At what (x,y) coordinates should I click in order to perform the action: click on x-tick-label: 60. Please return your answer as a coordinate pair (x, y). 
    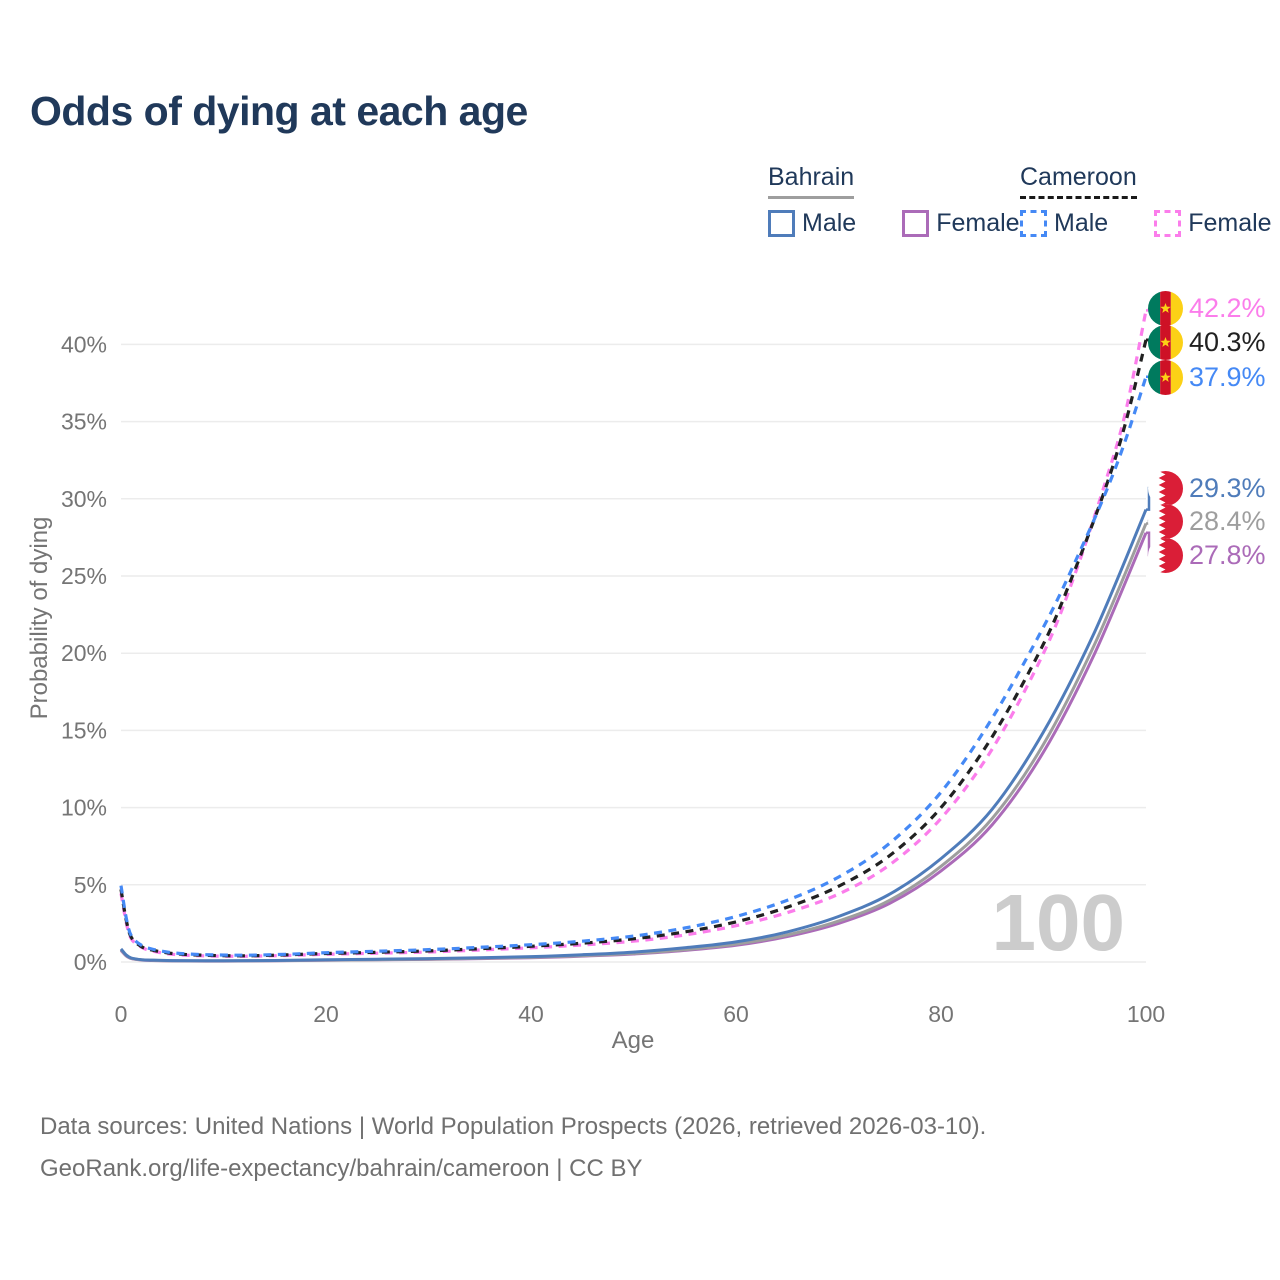
    Looking at the image, I should click on (736, 1014).